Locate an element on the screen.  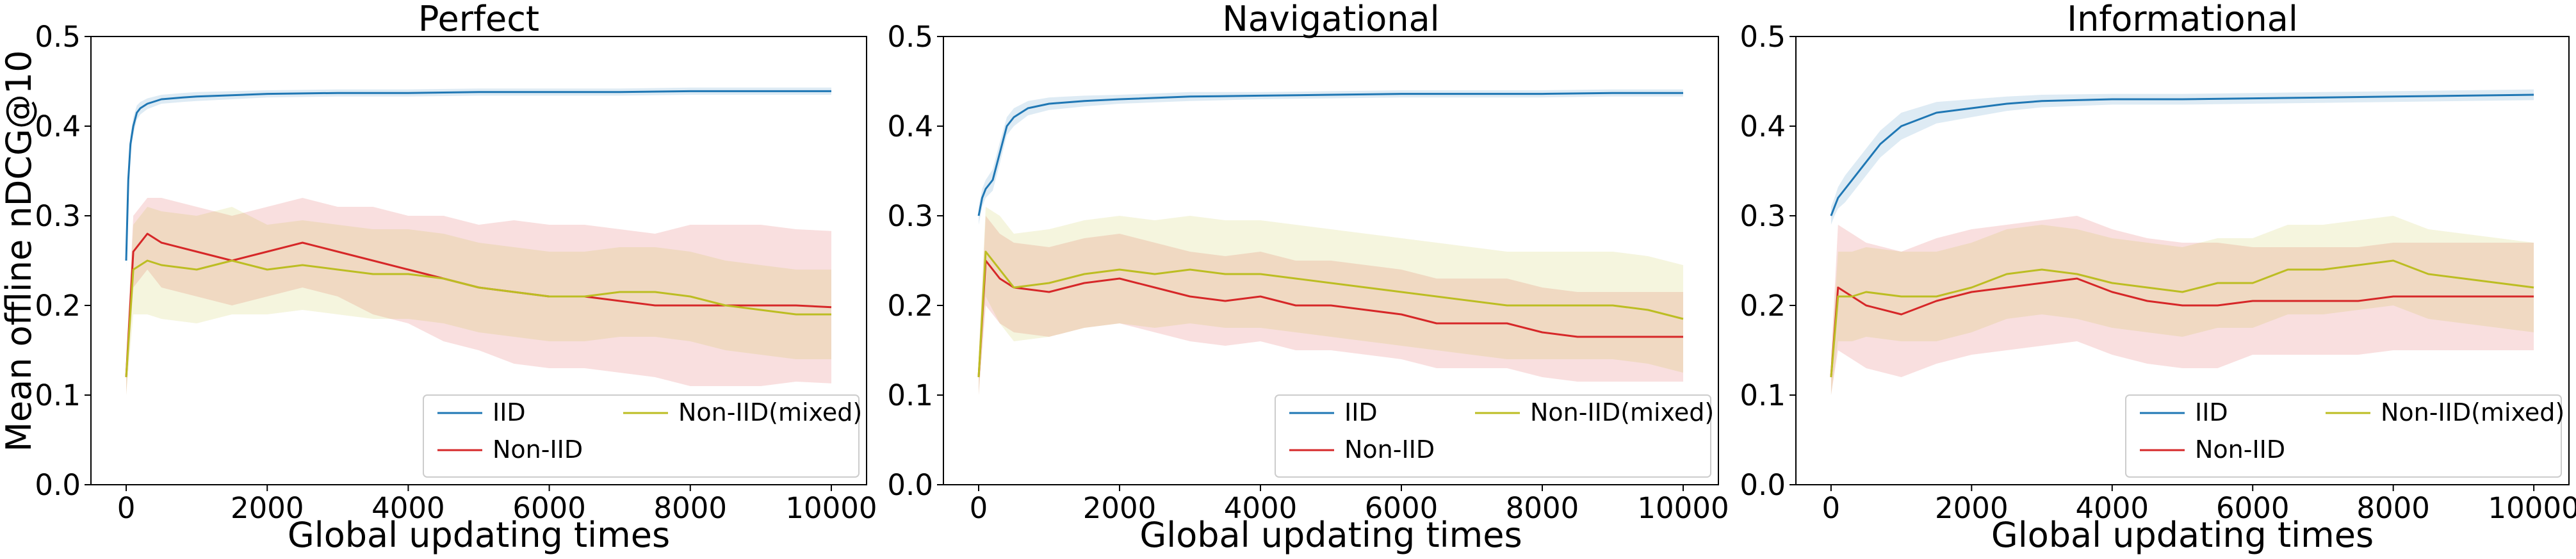
y-tick-label-informational-1: 0.1 is located at coordinates (1763, 395).